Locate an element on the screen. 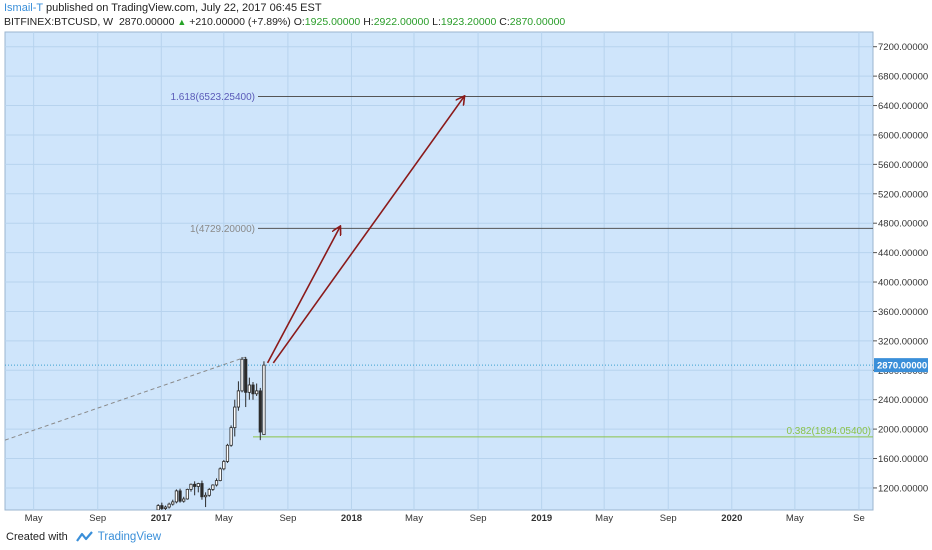  fib-level-label: 1.618(6523.25400) is located at coordinates (212, 97).